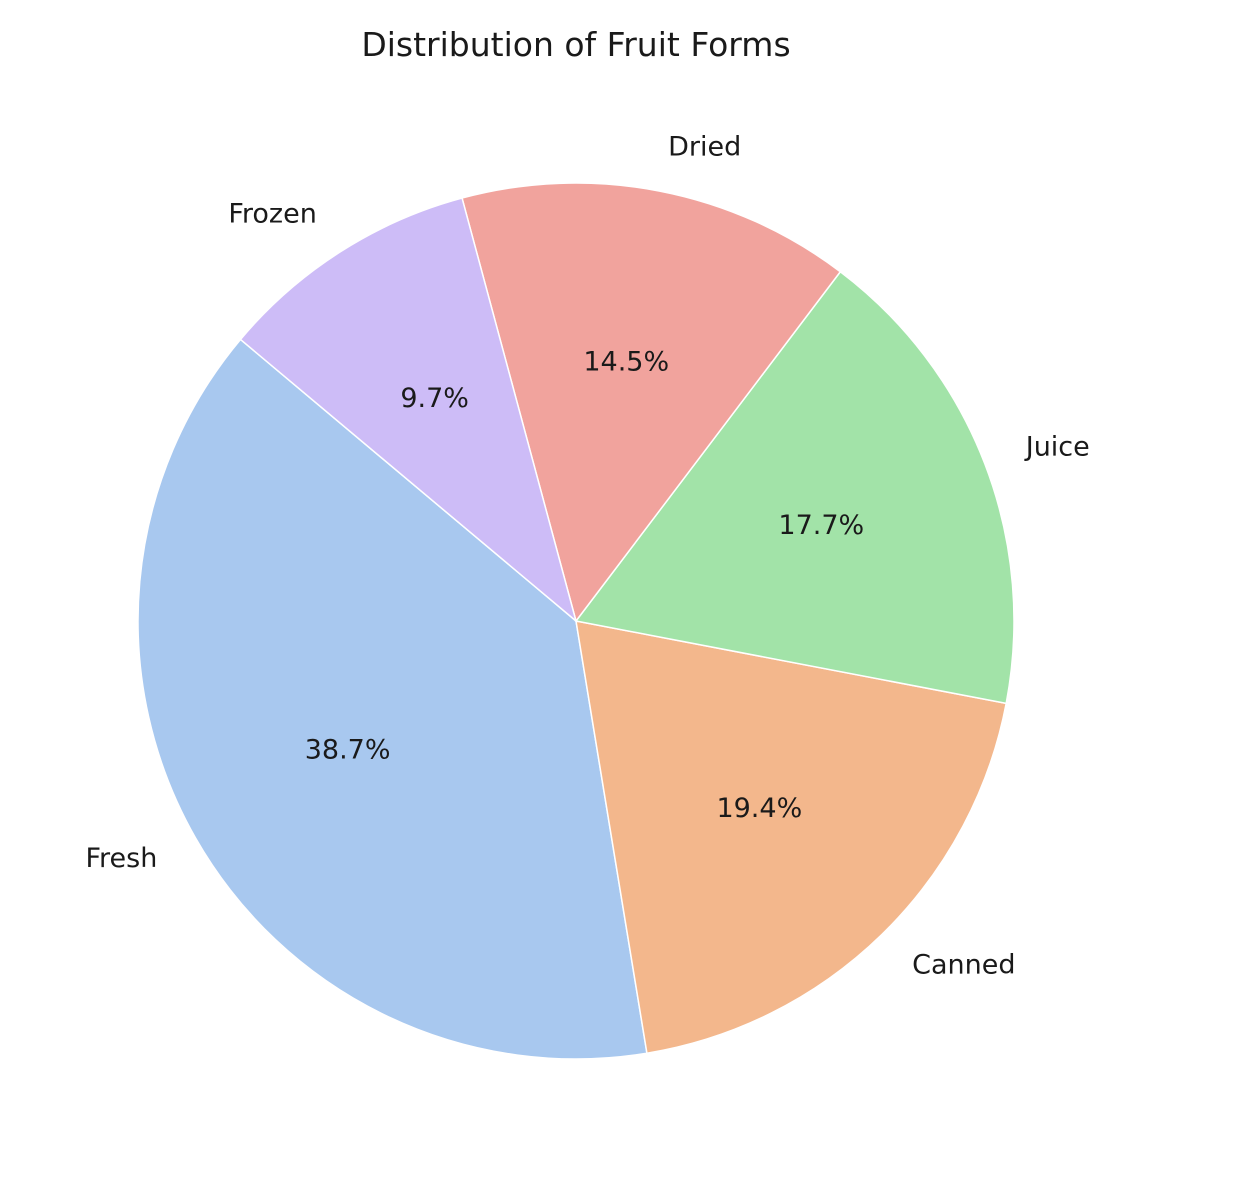  I want to click on pct-label-fresh: 38.7%, so click(348, 750).